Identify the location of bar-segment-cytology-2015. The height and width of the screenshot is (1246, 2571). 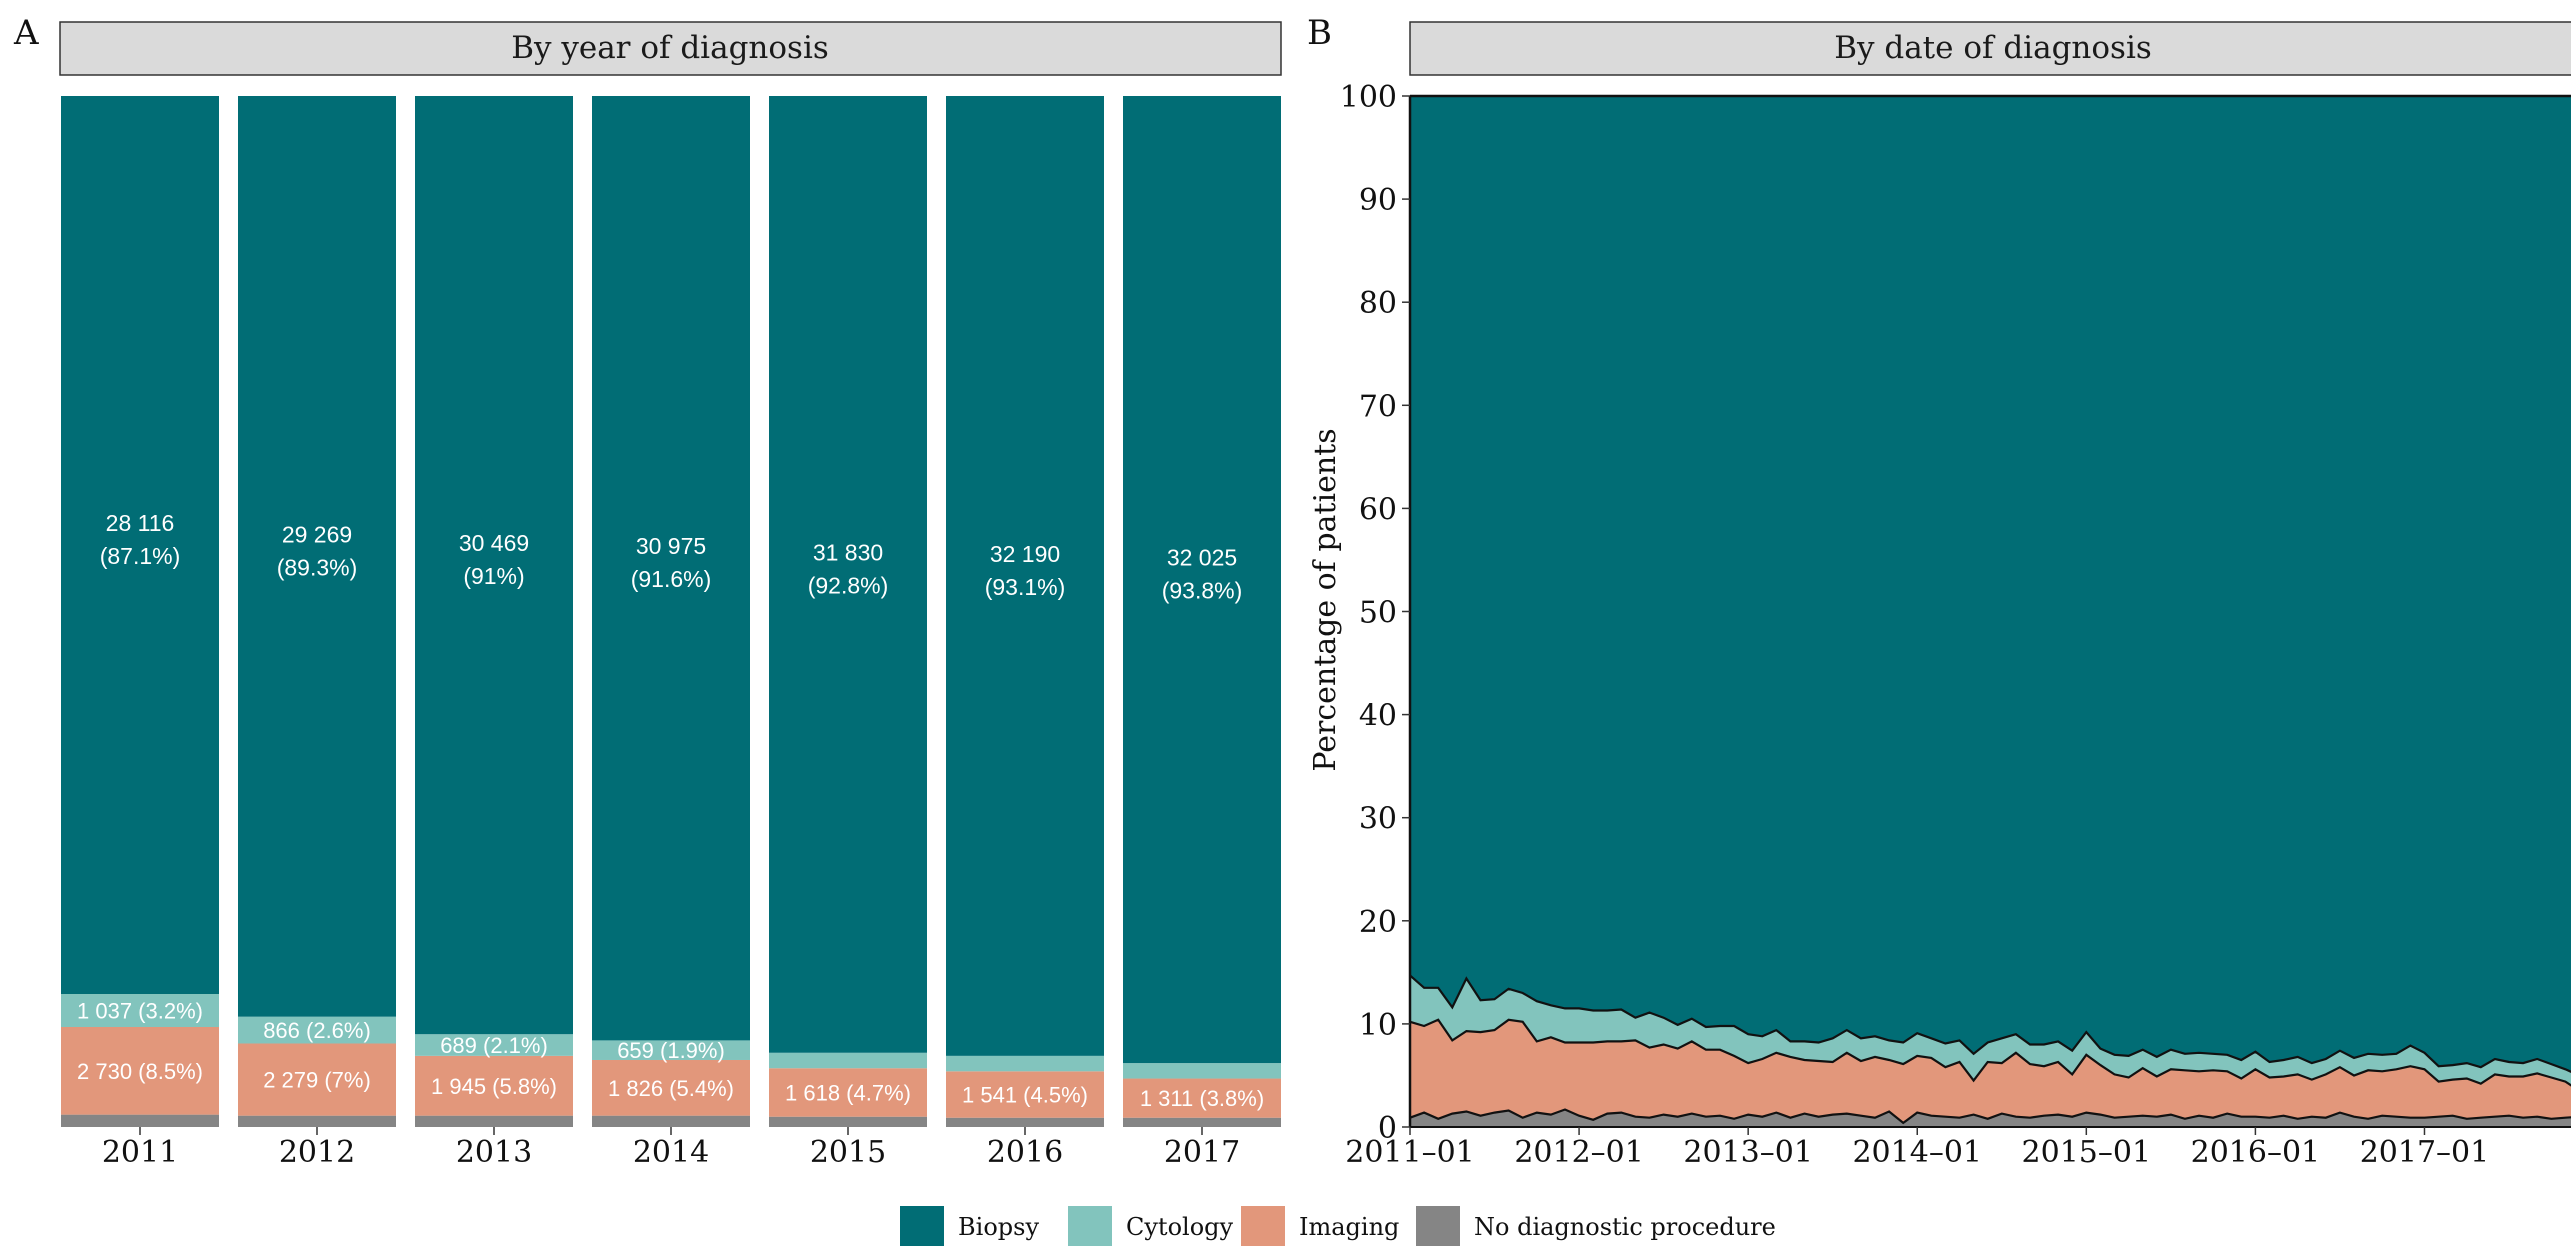
(848, 1060).